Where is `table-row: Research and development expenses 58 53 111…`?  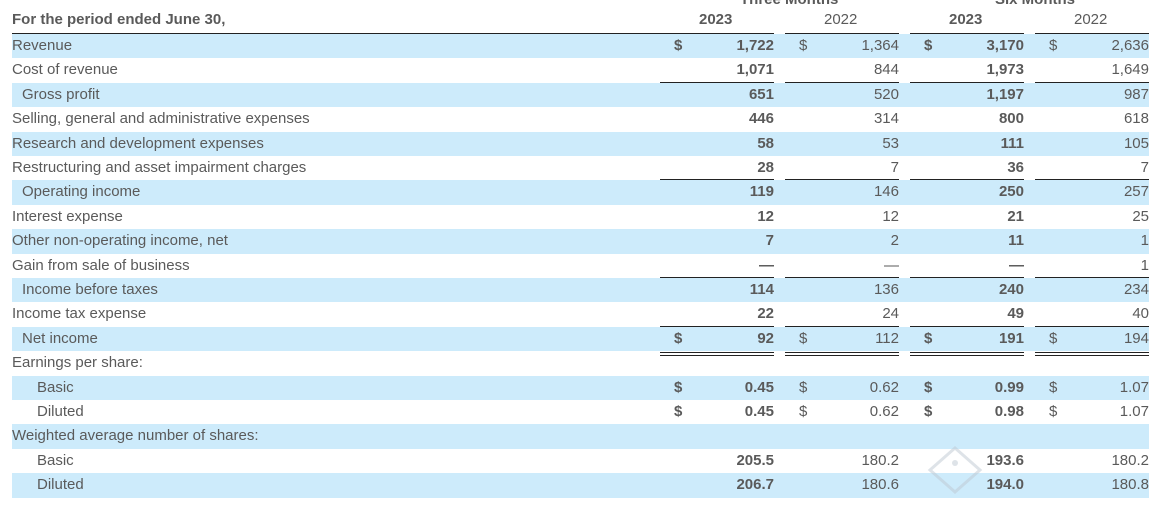
table-row: Research and development expenses 58 53 111… is located at coordinates (580, 143).